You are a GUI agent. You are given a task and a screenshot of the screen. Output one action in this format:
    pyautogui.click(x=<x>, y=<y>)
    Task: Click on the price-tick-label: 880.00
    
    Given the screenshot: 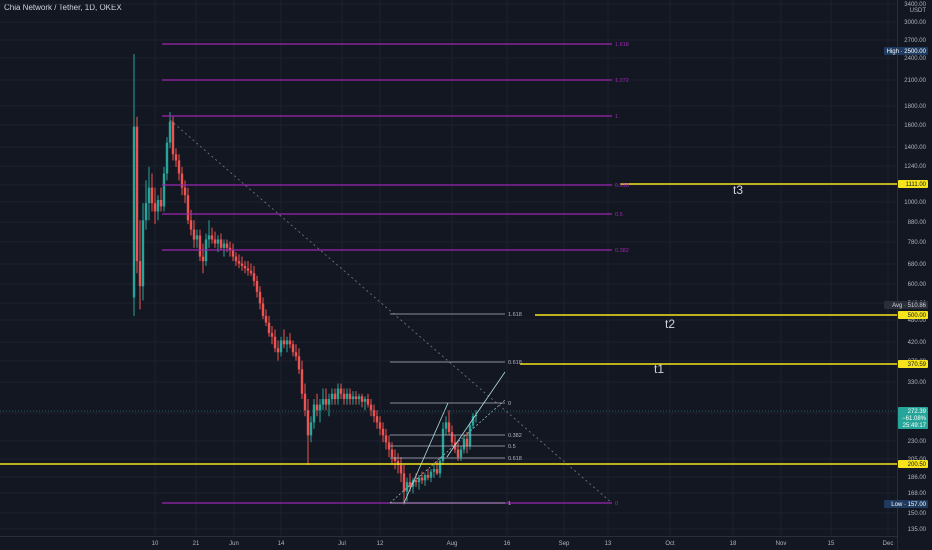 What is the action you would take?
    pyautogui.click(x=917, y=223)
    